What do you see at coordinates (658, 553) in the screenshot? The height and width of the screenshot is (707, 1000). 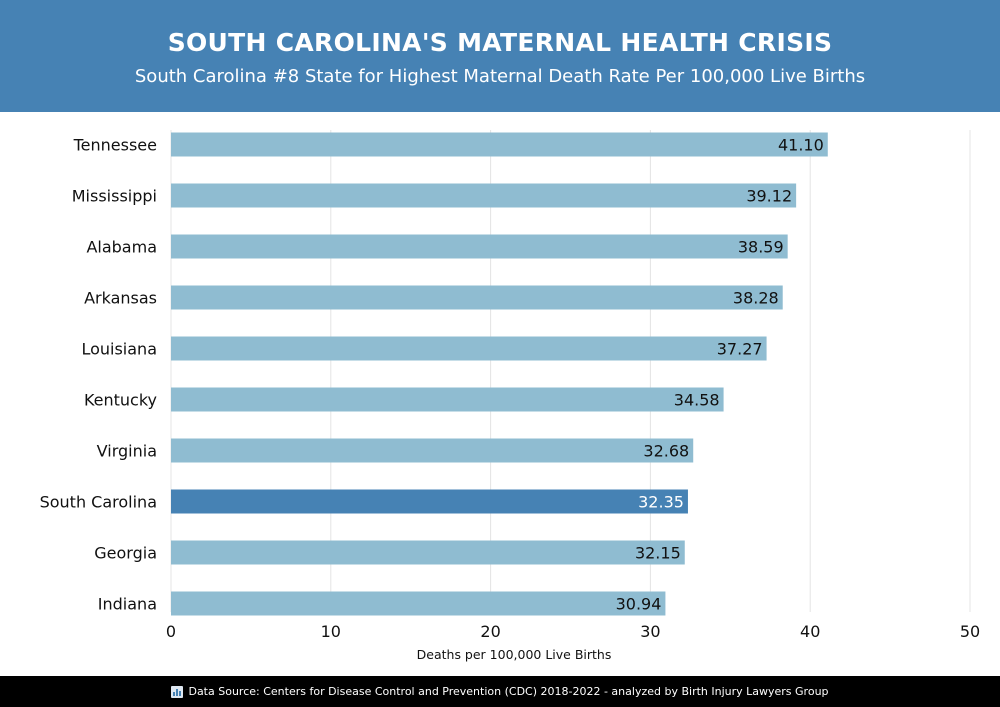 I see `data-label: 32.15` at bounding box center [658, 553].